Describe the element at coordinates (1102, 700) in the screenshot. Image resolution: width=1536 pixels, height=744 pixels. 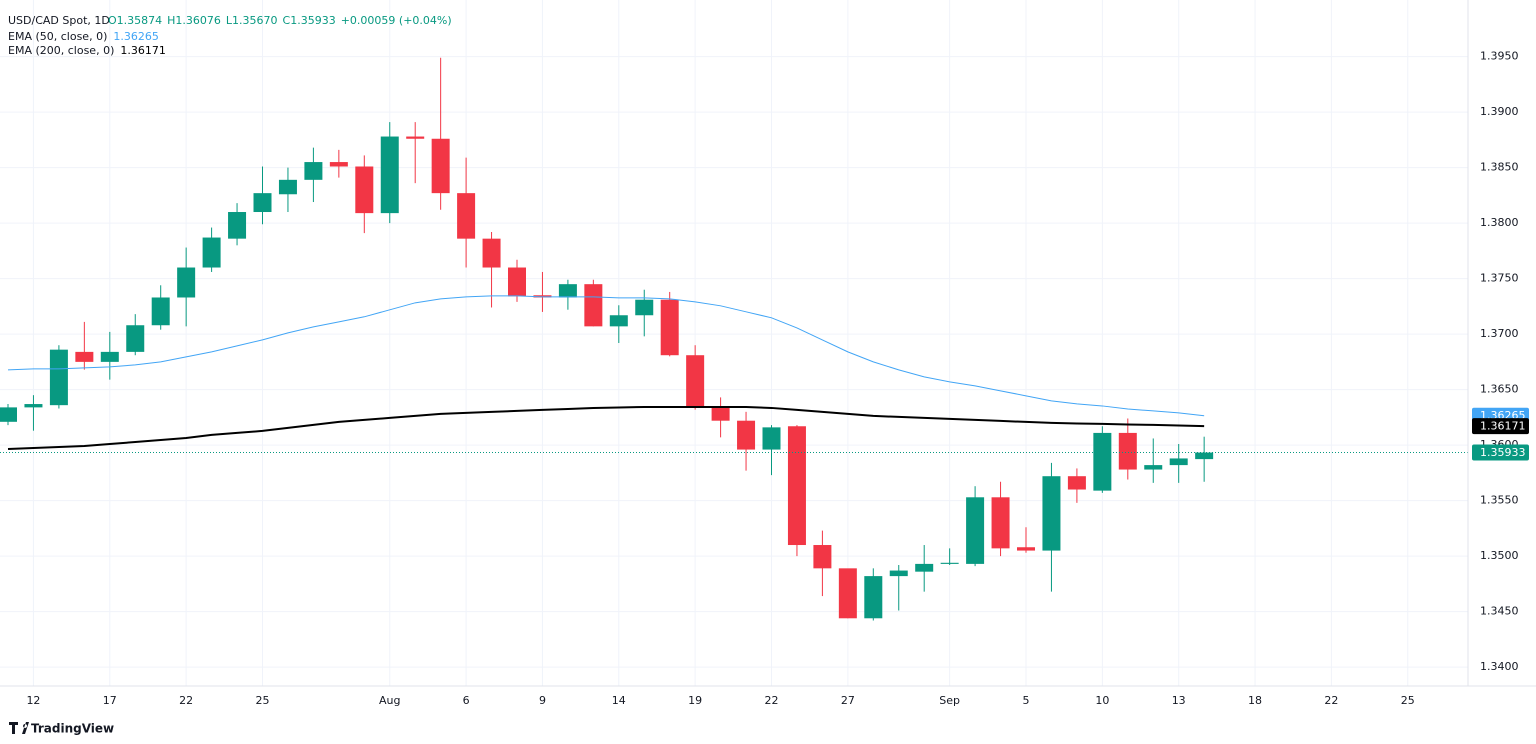
I see `x-tick-label: 10` at that location.